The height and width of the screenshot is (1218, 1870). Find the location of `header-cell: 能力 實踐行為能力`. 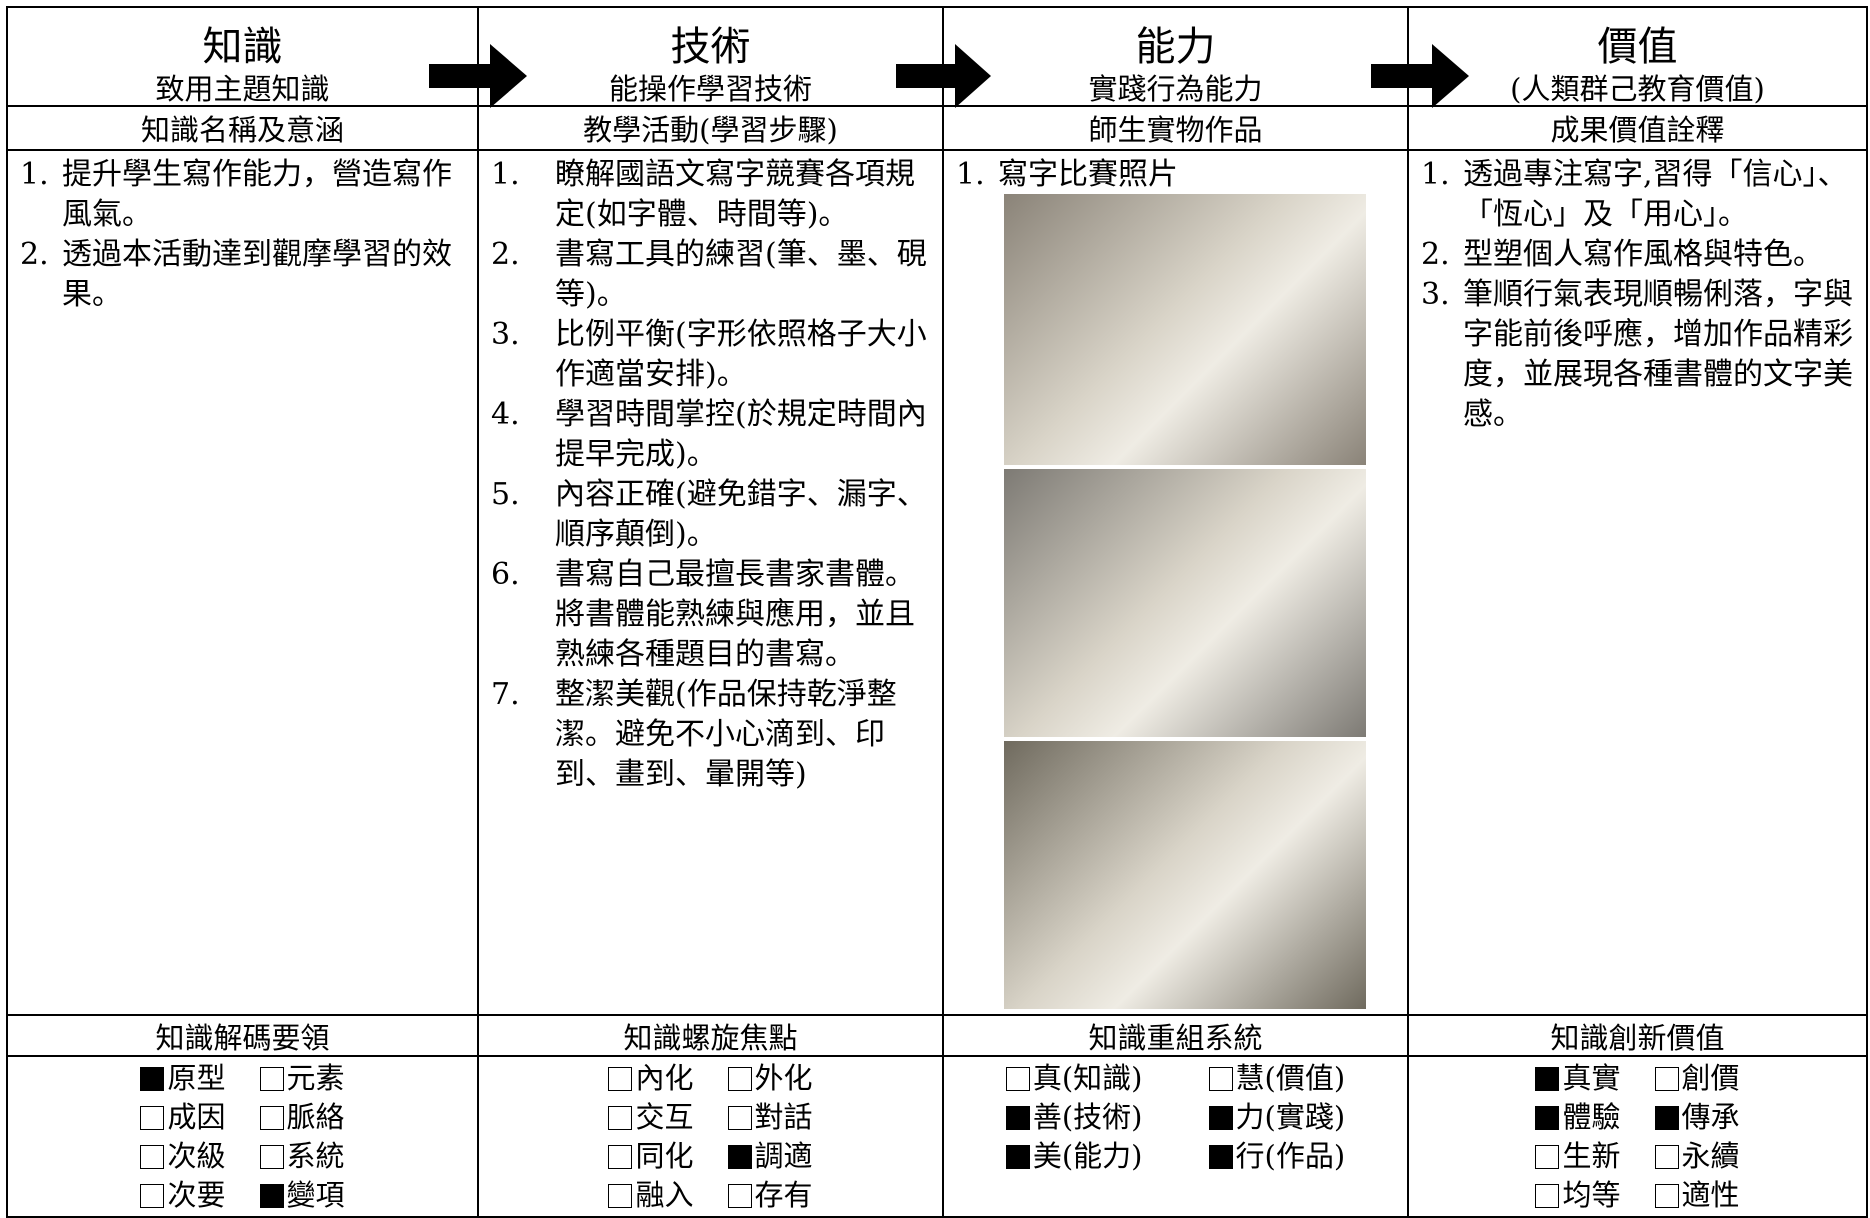

header-cell: 能力 實踐行為能力 is located at coordinates (1175, 56).